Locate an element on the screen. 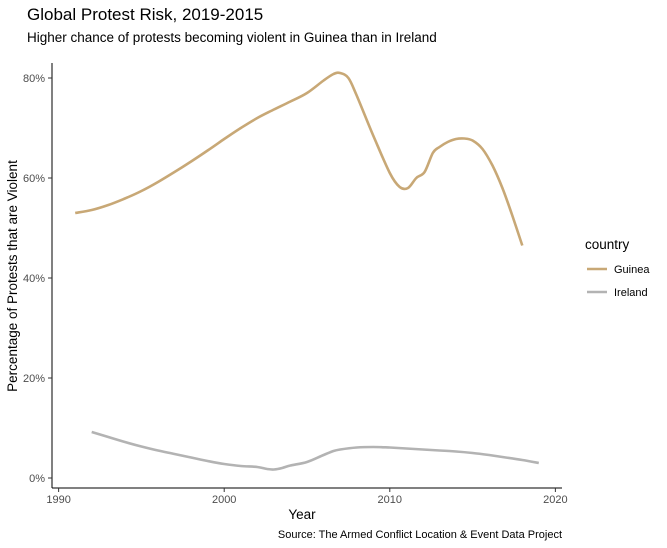 This screenshot has height=548, width=667. x-tick-label: 2020 is located at coordinates (555, 500).